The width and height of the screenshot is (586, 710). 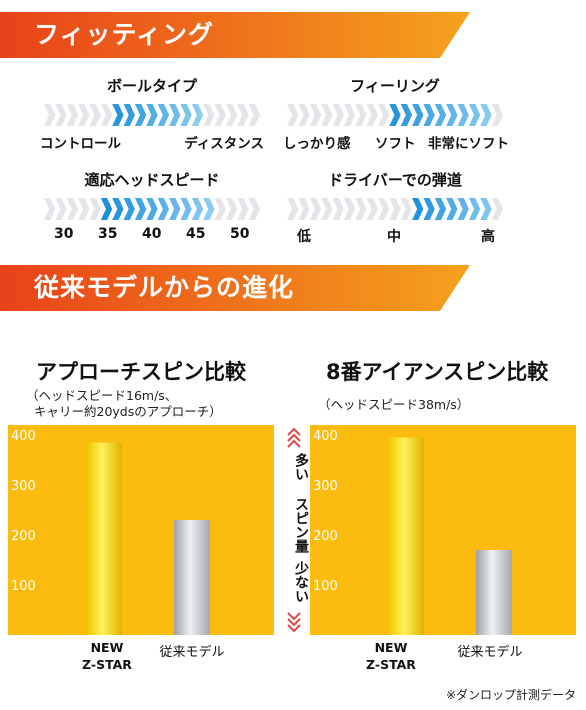 What do you see at coordinates (468, 144) in the screenshot?
I see `gauge-label-right: 非常にソフト` at bounding box center [468, 144].